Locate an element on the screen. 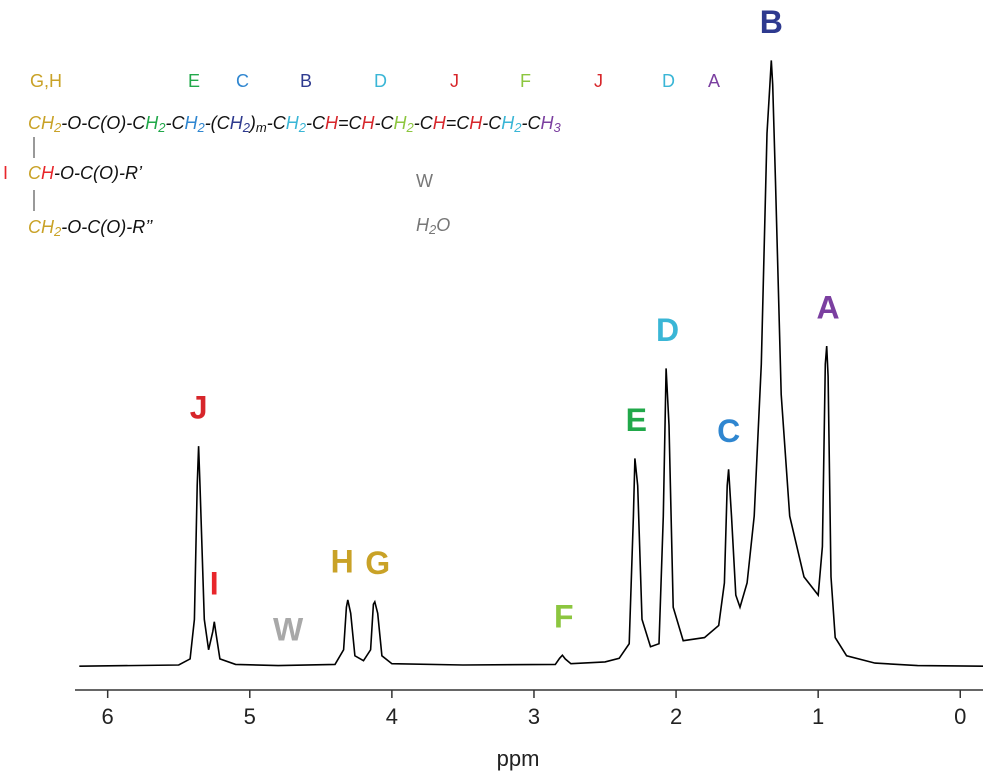 The width and height of the screenshot is (983, 783). group-label: F is located at coordinates (525, 81).